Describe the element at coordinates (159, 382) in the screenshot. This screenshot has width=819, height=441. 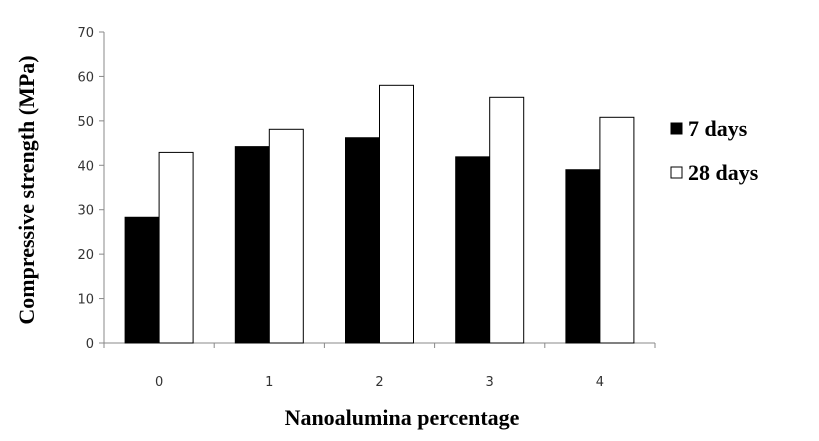
I see `x-tick-label: 0` at that location.